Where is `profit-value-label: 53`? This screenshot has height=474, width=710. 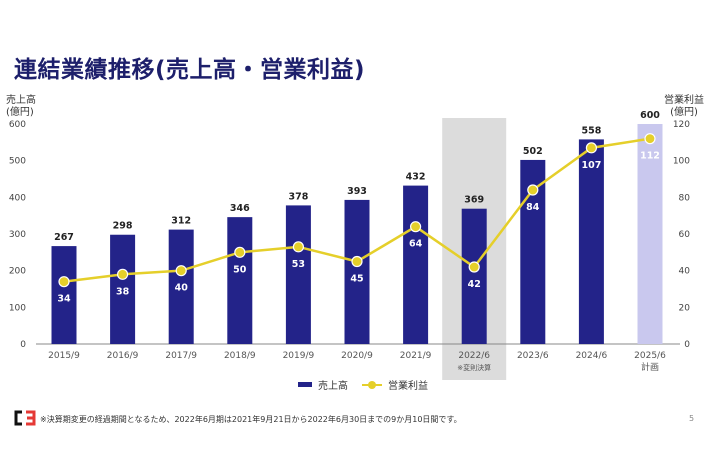 profit-value-label: 53 is located at coordinates (298, 264).